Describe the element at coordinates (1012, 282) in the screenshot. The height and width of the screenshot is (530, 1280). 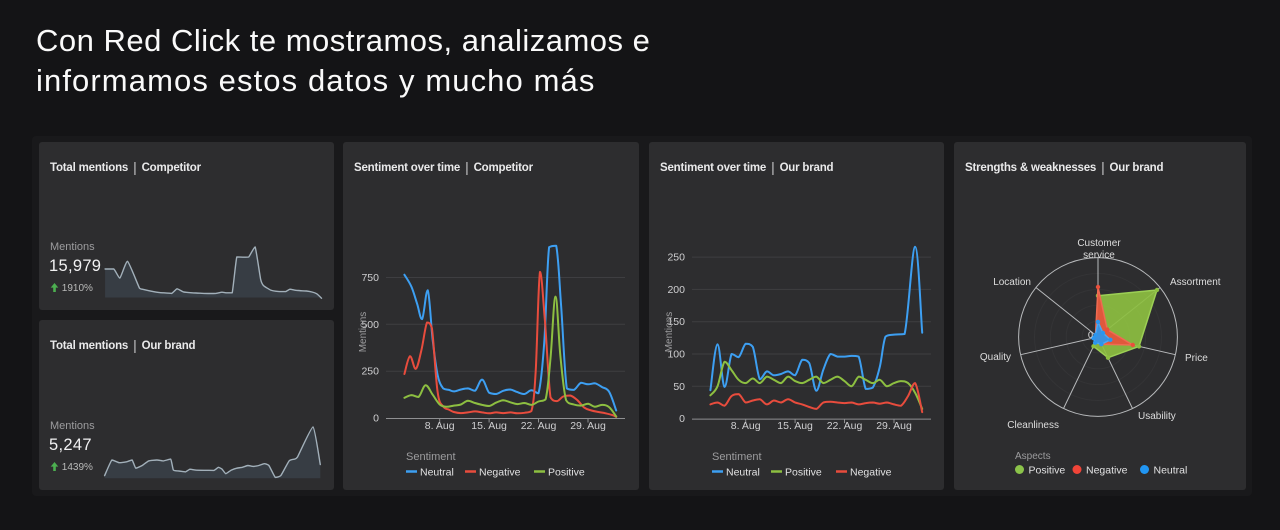
I see `svg-text: Location` at that location.